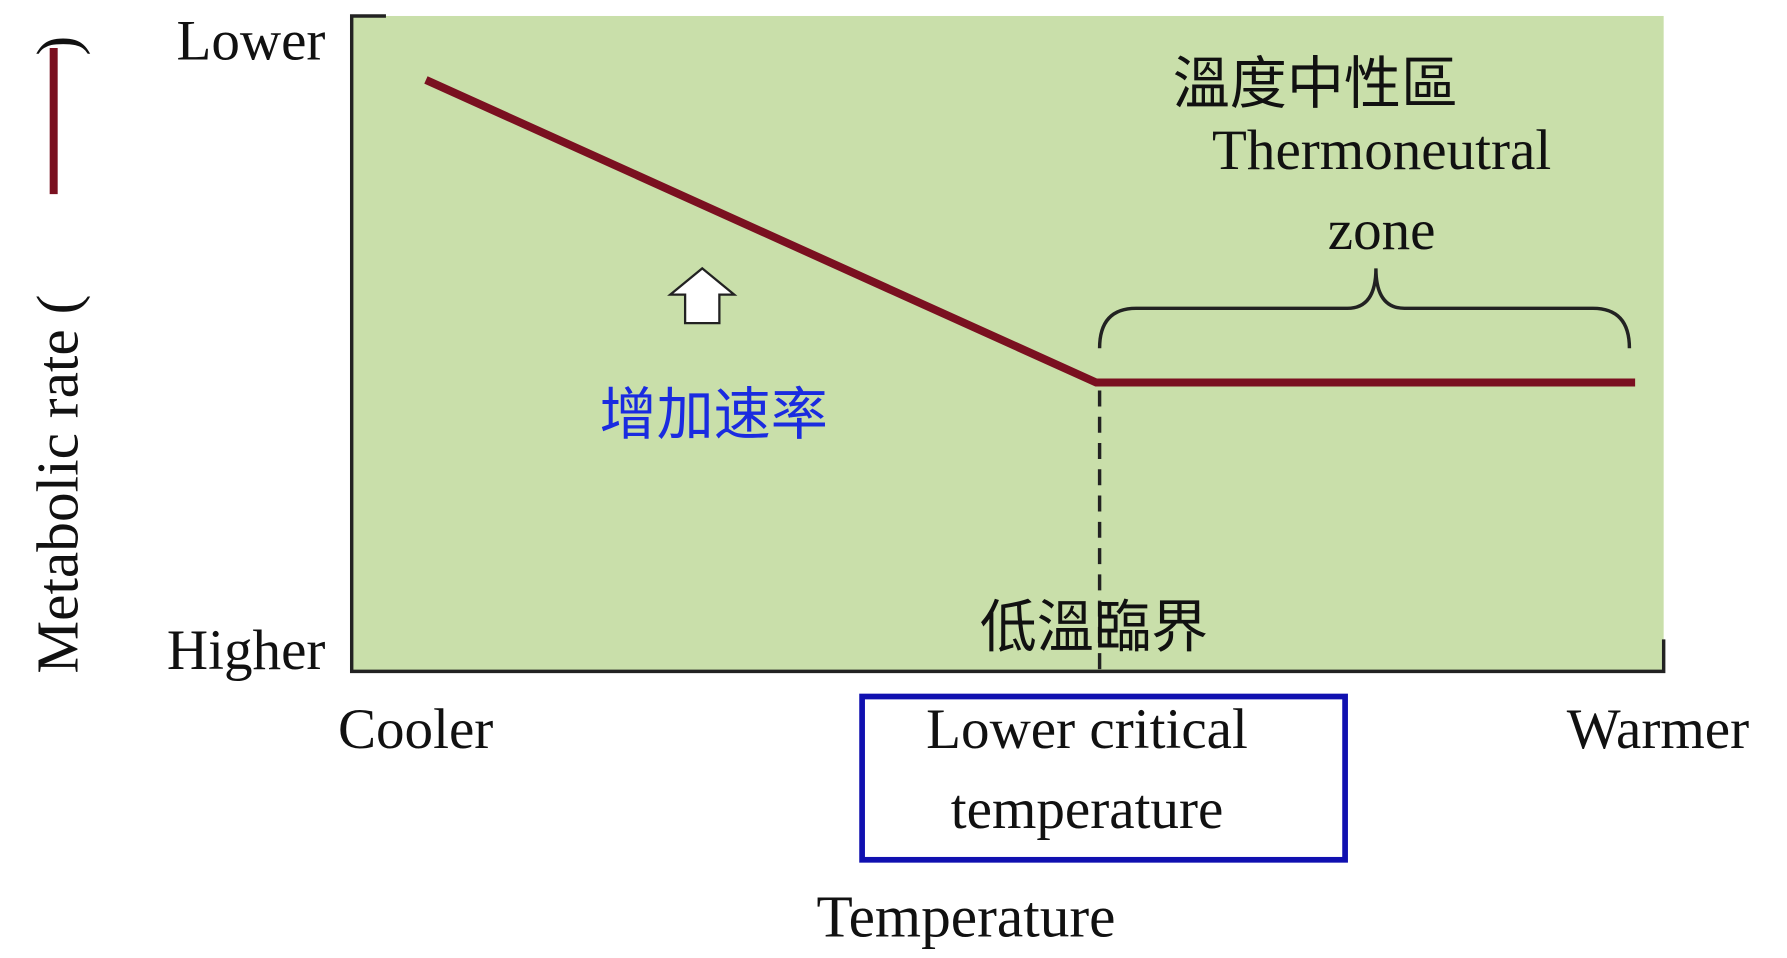  I want to click on marker-label: Lower critical, so click(1087, 729).